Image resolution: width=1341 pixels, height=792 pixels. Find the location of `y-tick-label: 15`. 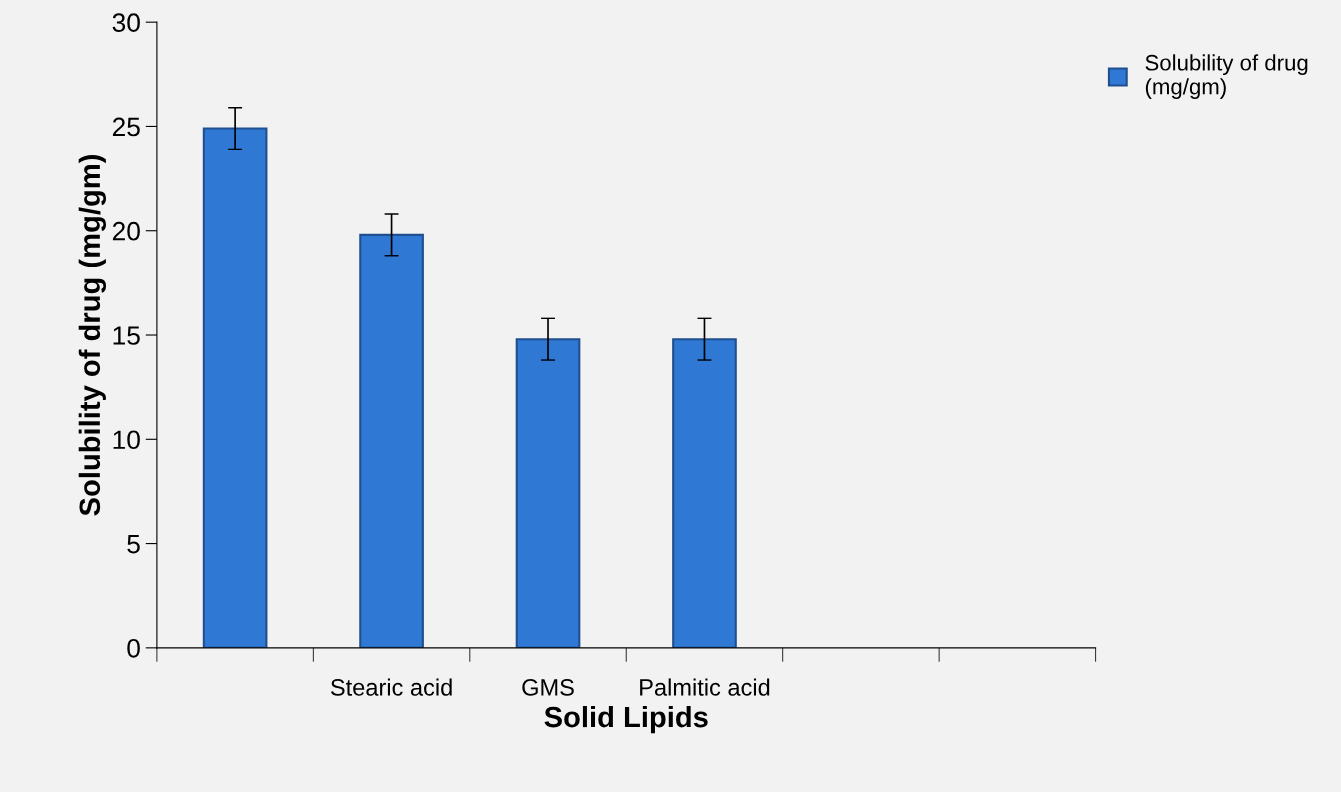

y-tick-label: 15 is located at coordinates (126, 335).